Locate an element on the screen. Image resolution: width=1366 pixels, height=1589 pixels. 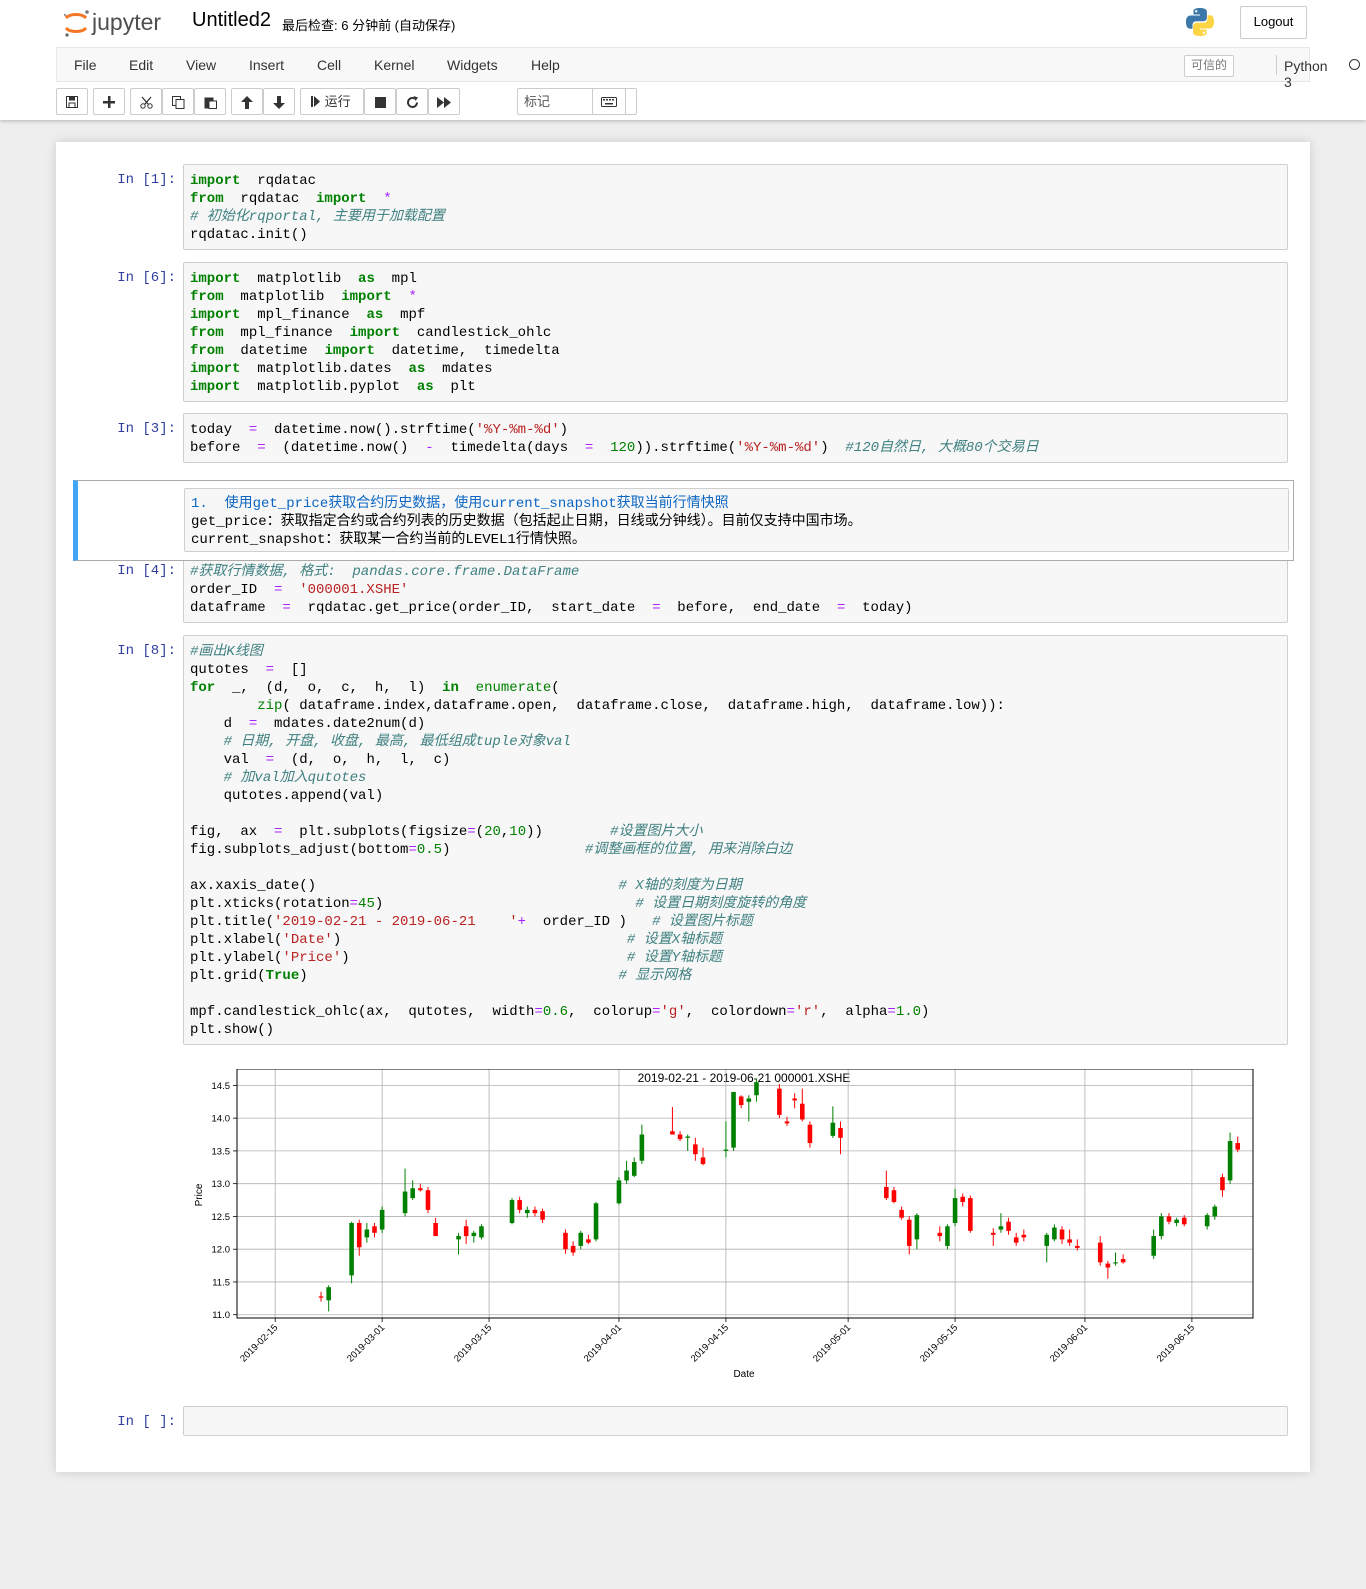
trusted-indicator: 可信的 is located at coordinates (1209, 66).